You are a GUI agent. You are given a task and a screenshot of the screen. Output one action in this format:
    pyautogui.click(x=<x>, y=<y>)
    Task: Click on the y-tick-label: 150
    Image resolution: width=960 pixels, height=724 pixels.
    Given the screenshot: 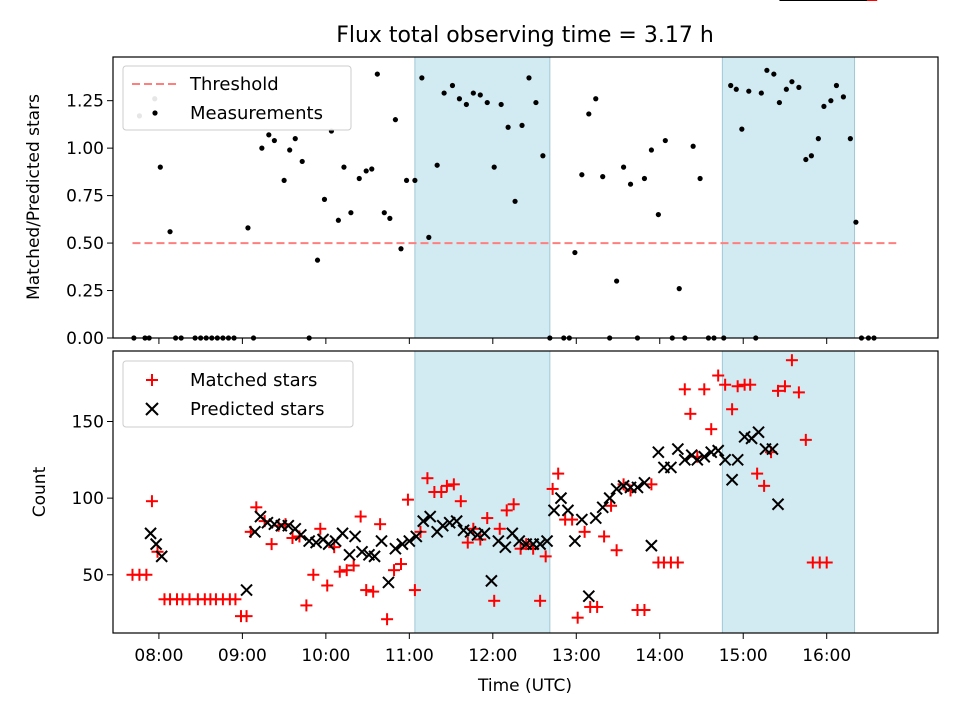 What is the action you would take?
    pyautogui.click(x=88, y=423)
    